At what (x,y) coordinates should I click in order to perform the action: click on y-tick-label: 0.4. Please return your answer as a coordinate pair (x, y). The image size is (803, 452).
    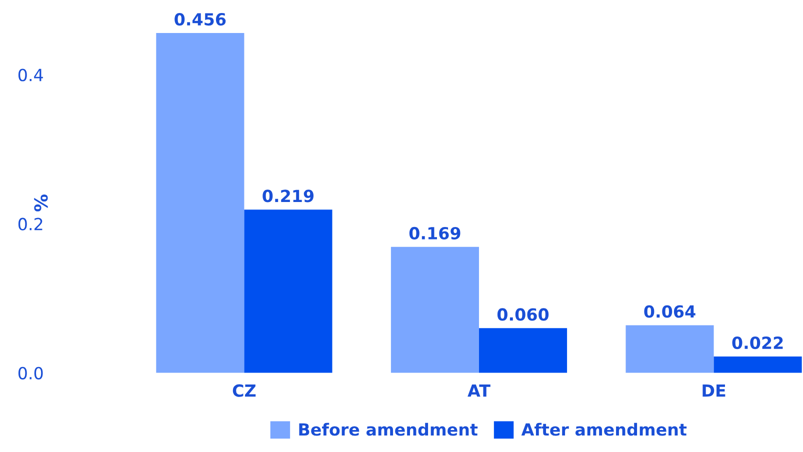
    Looking at the image, I should click on (30, 75).